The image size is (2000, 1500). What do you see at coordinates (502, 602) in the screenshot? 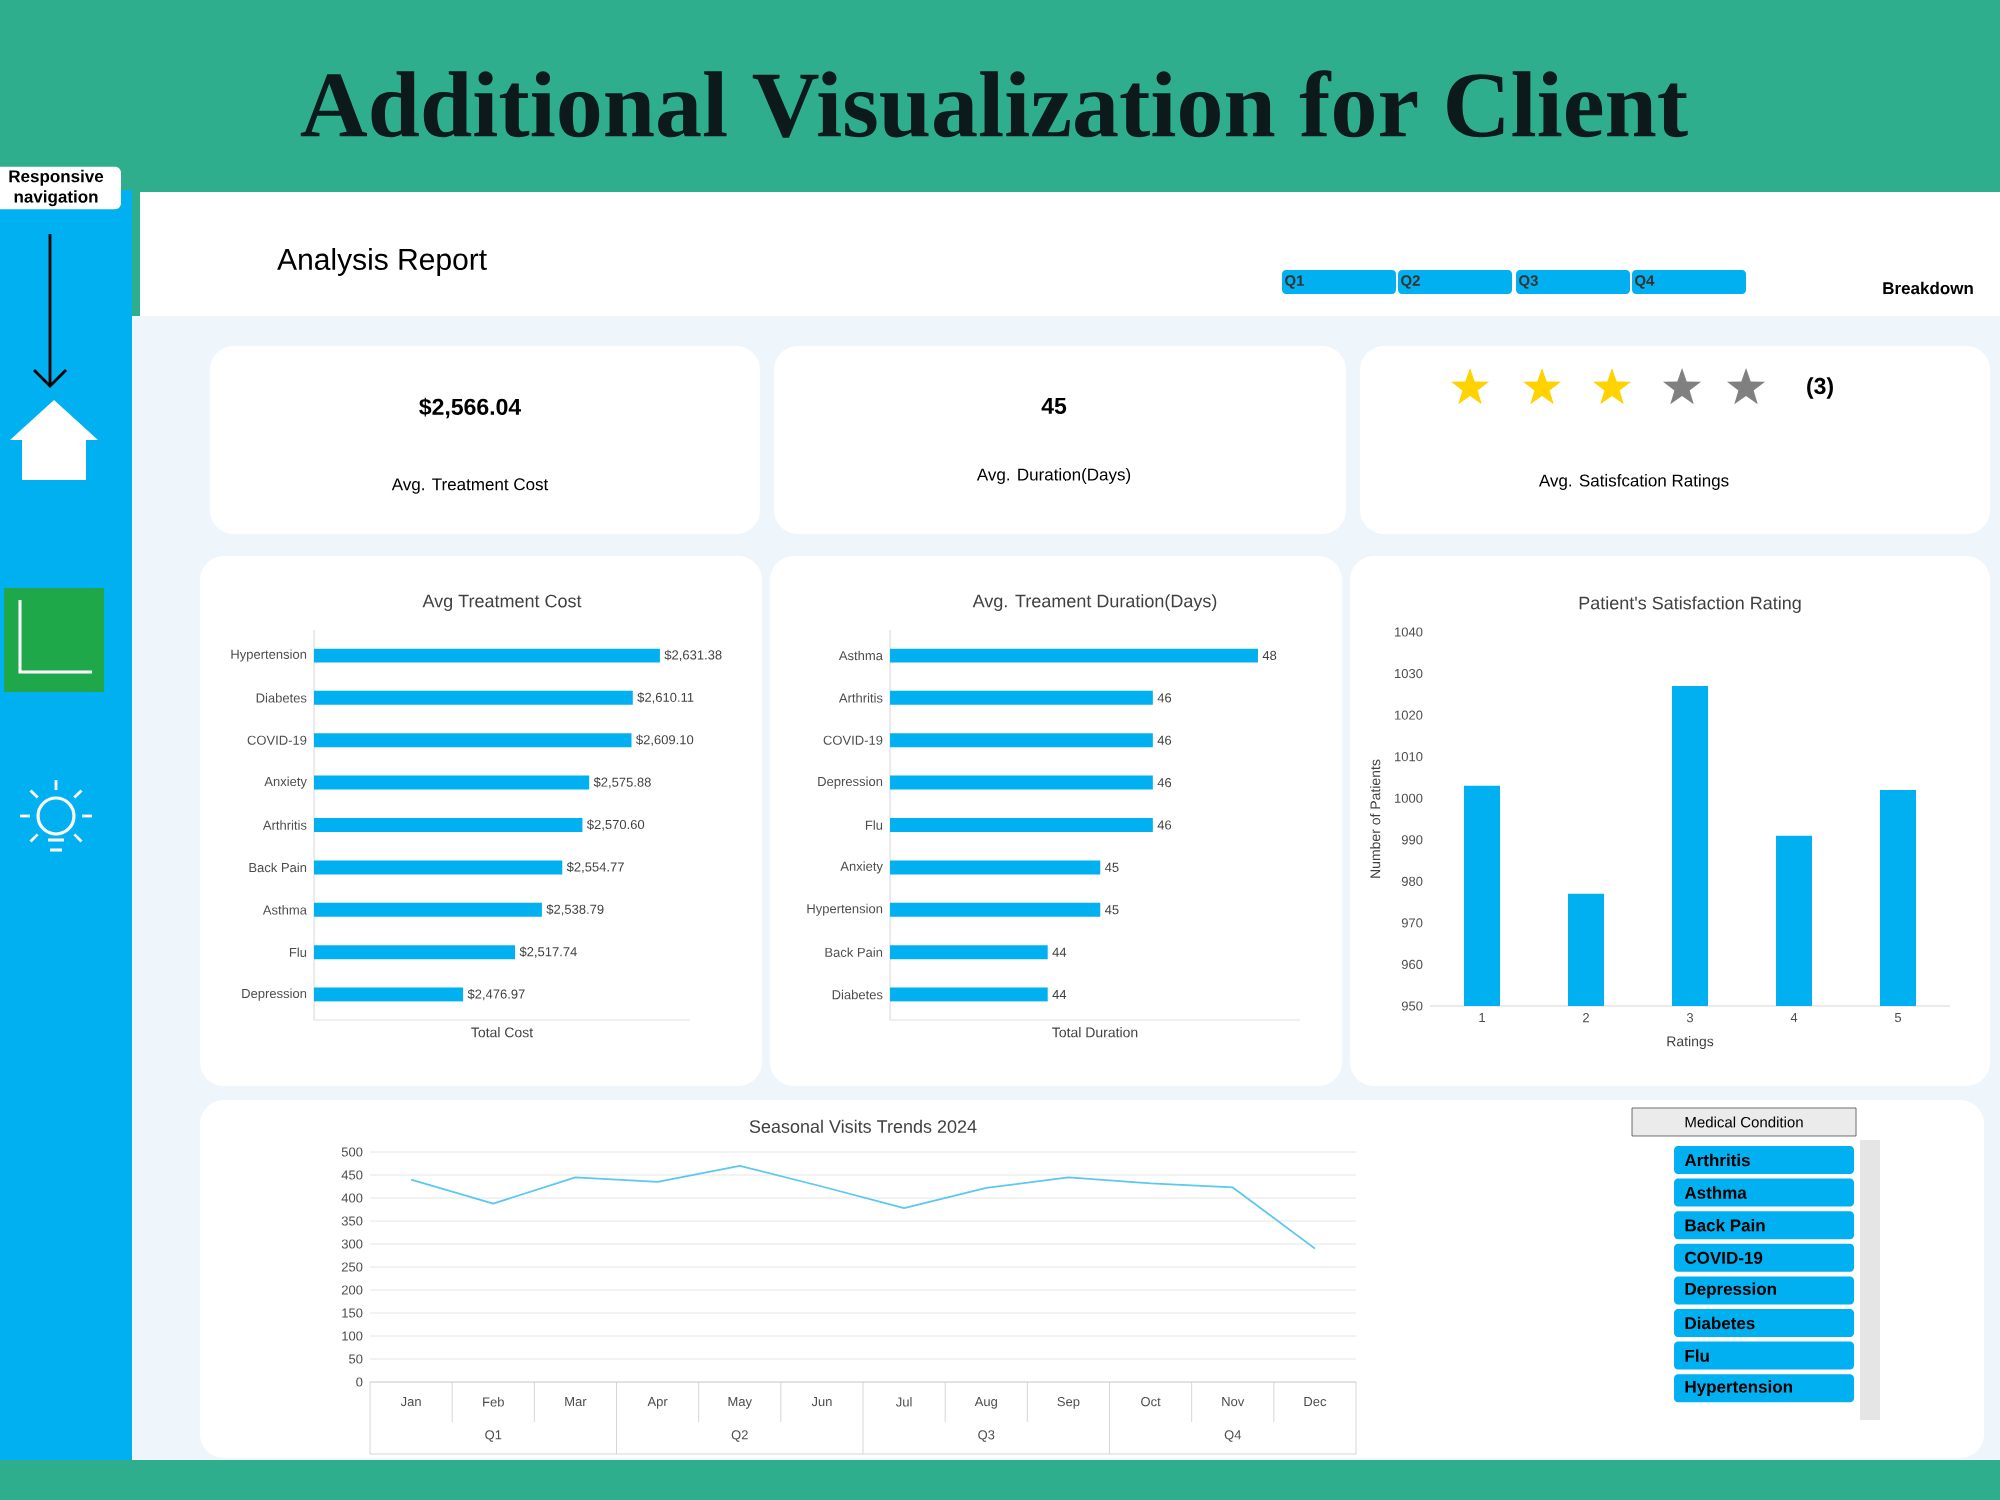
I see `chart-title: Avg Treatment Cost` at bounding box center [502, 602].